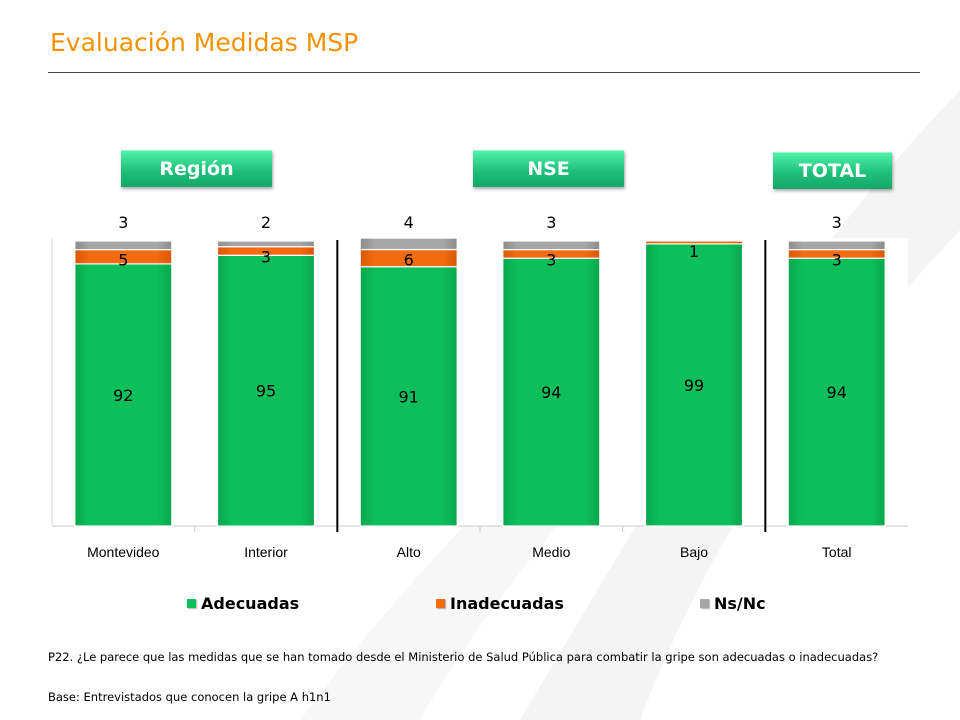 The width and height of the screenshot is (960, 720). Describe the element at coordinates (694, 251) in the screenshot. I see `data-label-inadecuadas-bajo: 1` at that location.